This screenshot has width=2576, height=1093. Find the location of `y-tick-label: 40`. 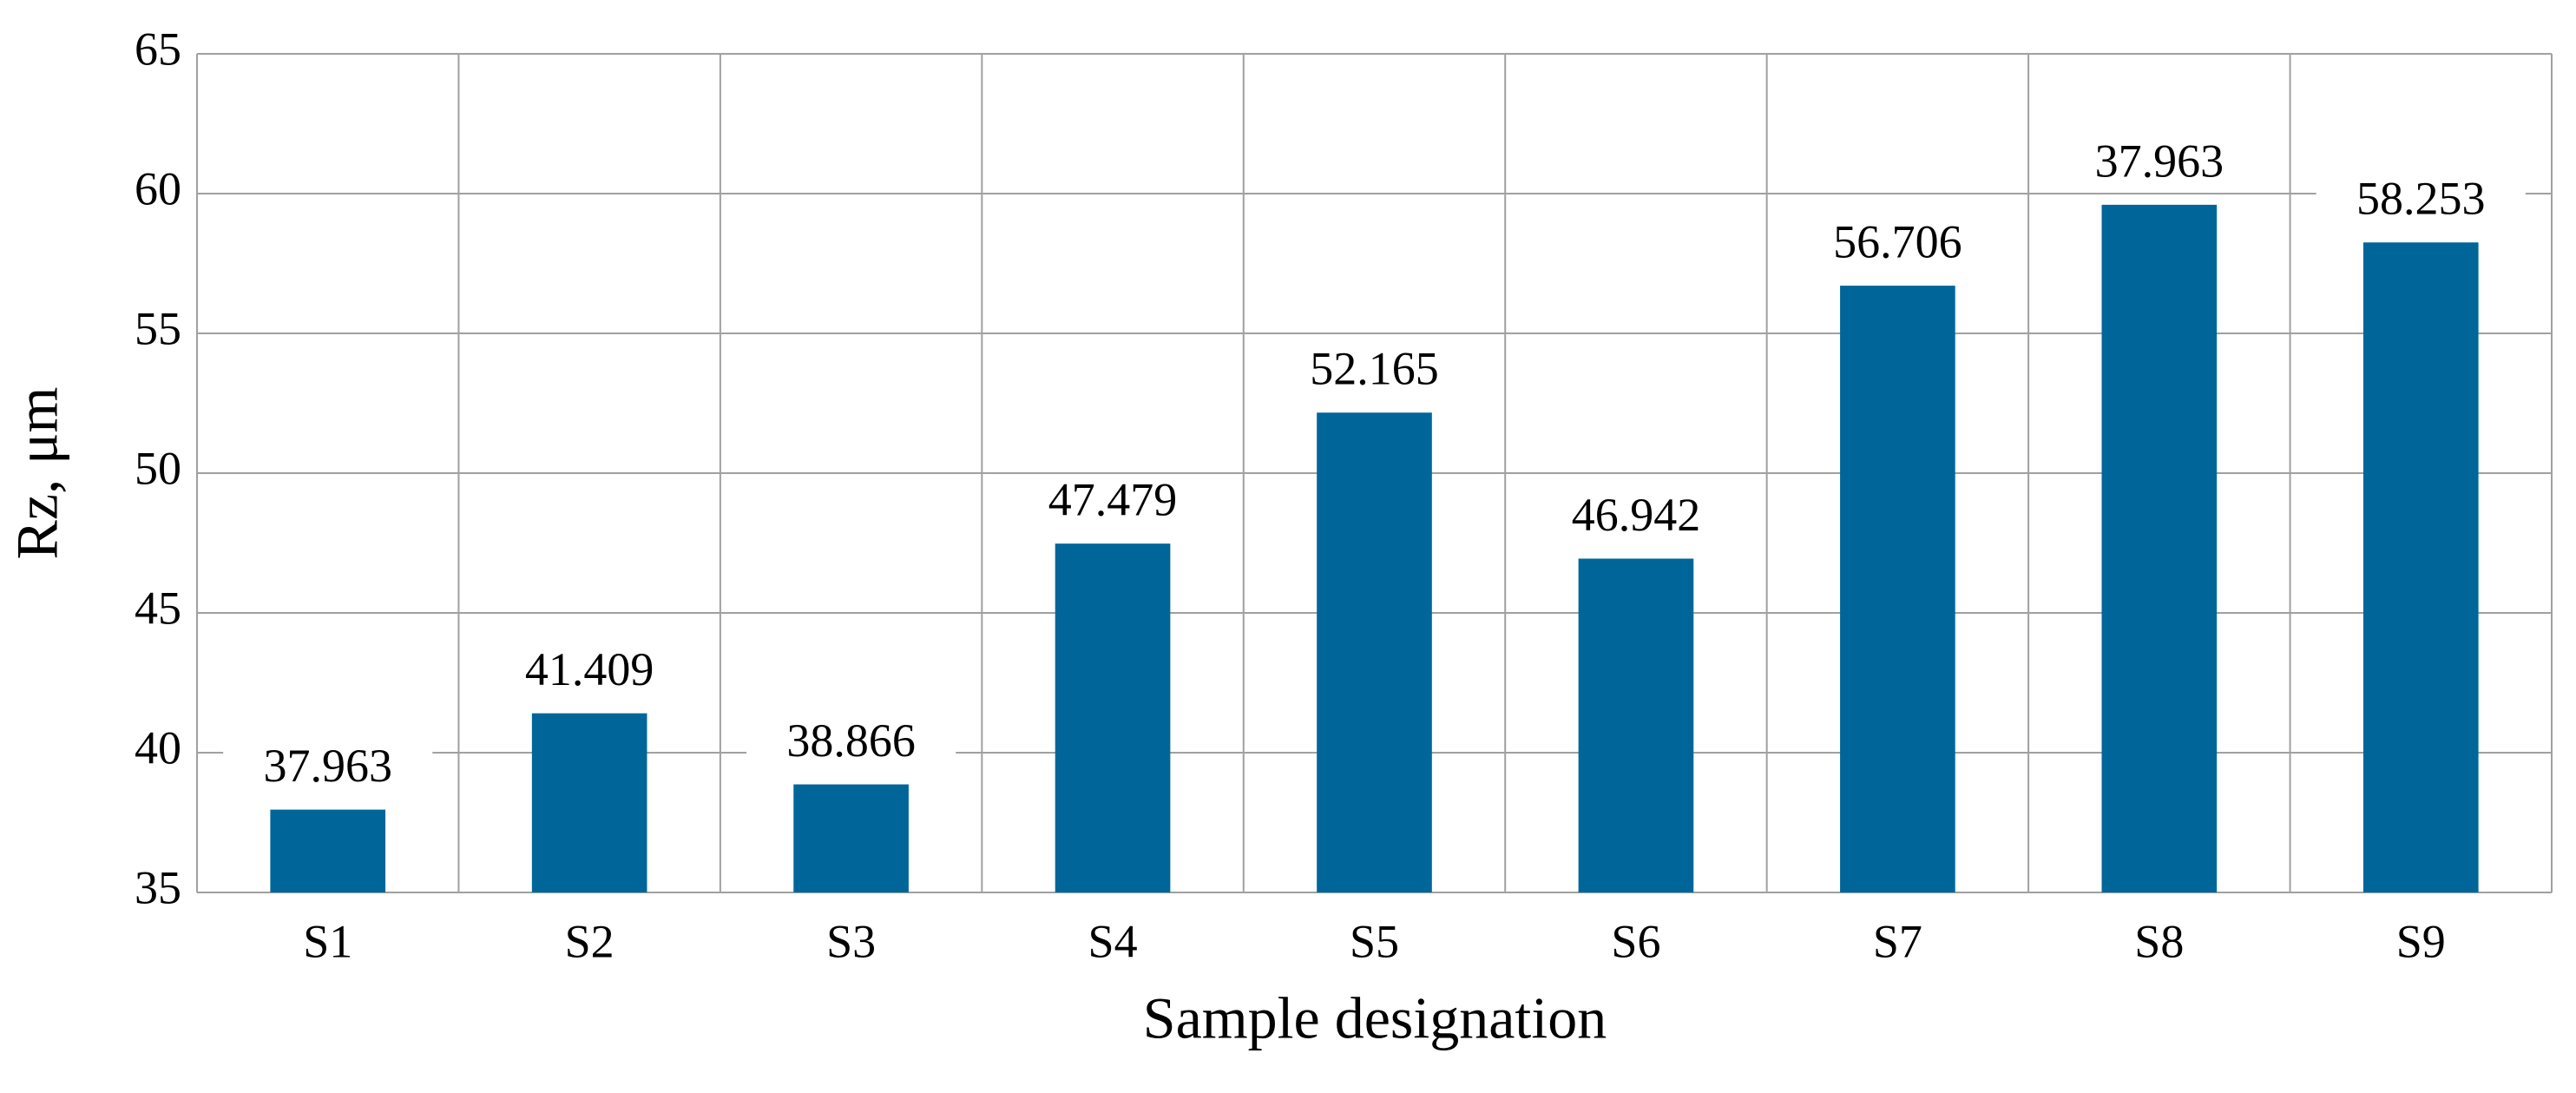

y-tick-label: 40 is located at coordinates (158, 747).